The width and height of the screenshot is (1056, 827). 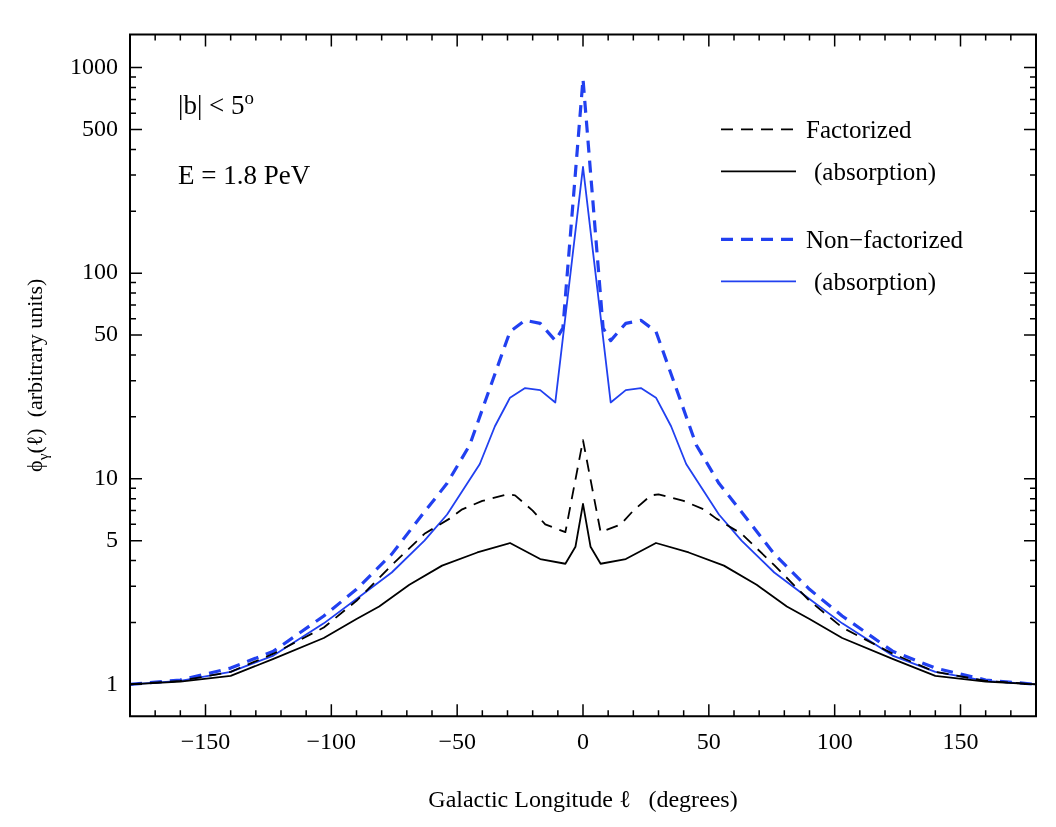 What do you see at coordinates (708, 740) in the screenshot?
I see `x-tick-label: 50` at bounding box center [708, 740].